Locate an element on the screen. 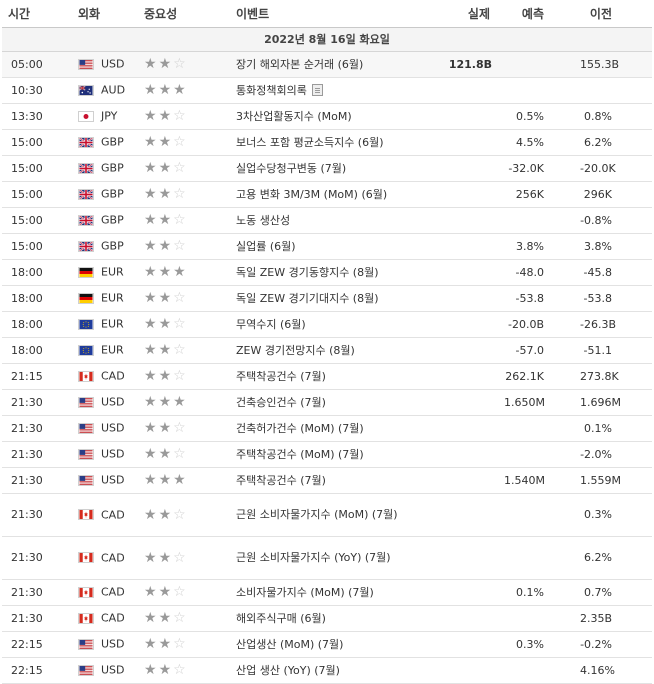 Image resolution: width=654 pixels, height=684 pixels. event-name-cell: 산업 생산 (YoY) (7월) is located at coordinates (324, 670).